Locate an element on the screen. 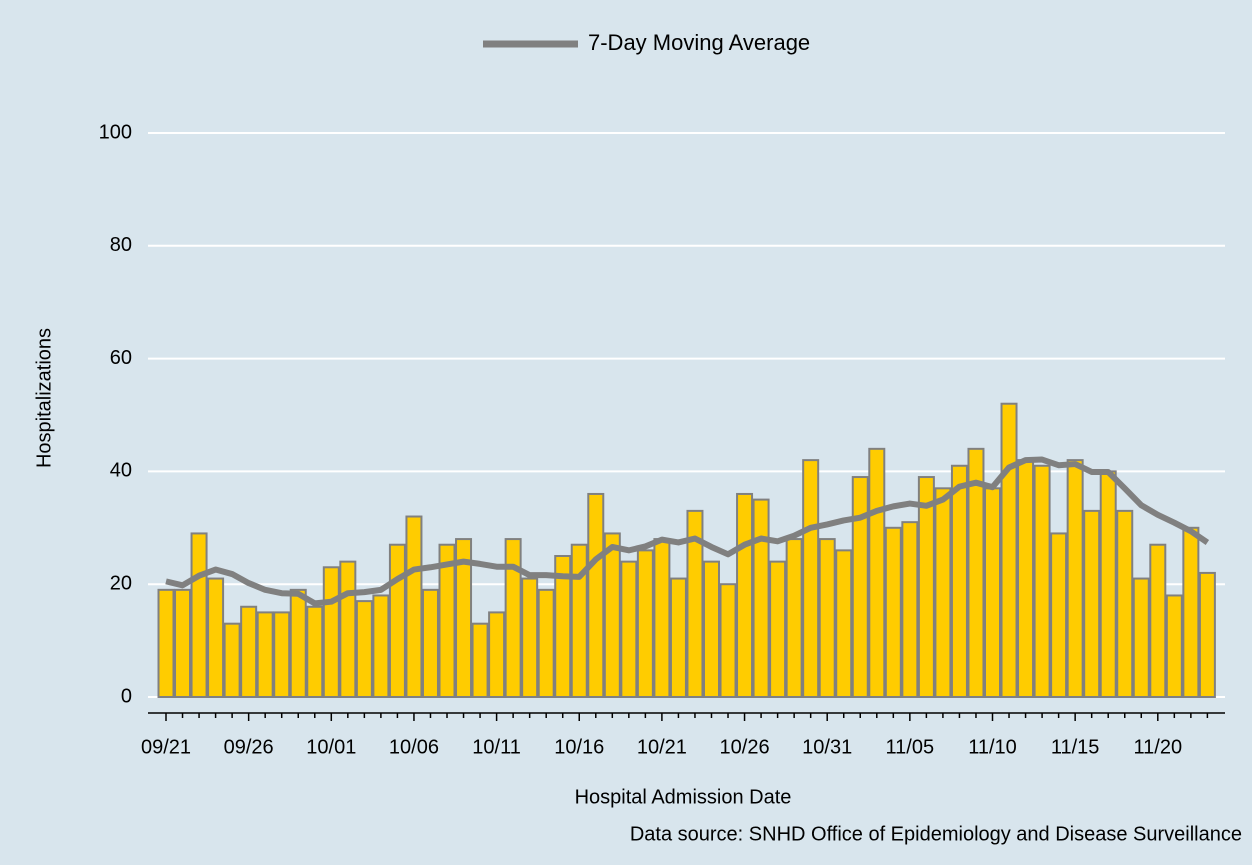 This screenshot has width=1252, height=865. x-tick-label: 09/26 is located at coordinates (249, 747).